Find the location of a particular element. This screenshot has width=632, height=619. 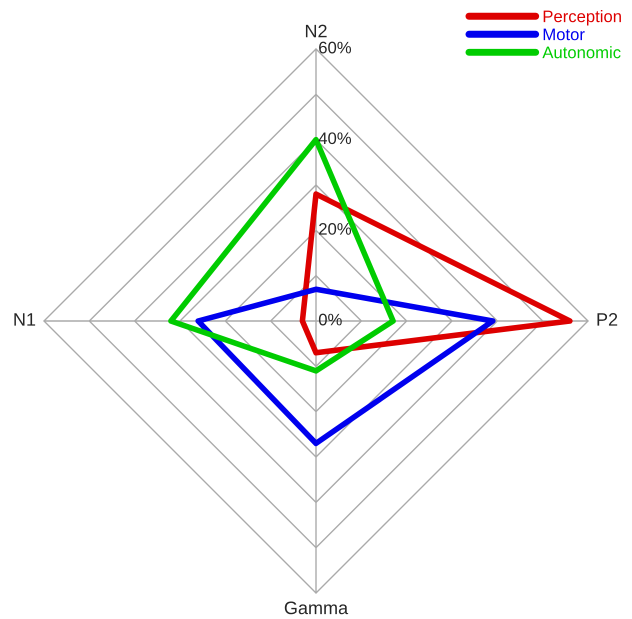

spoke-label: N1 is located at coordinates (25, 319).